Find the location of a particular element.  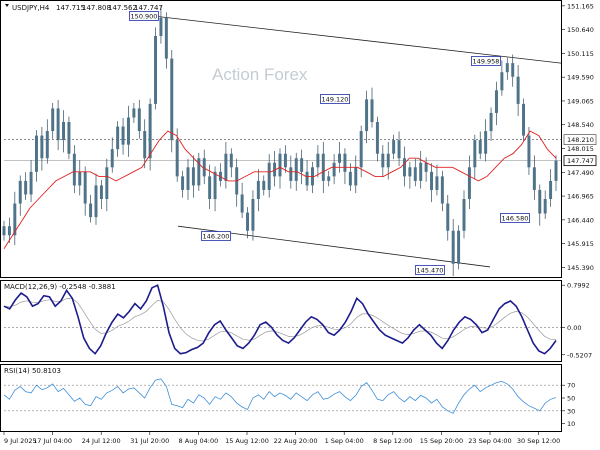

price-tick-label: 146.440 is located at coordinates (580, 220).